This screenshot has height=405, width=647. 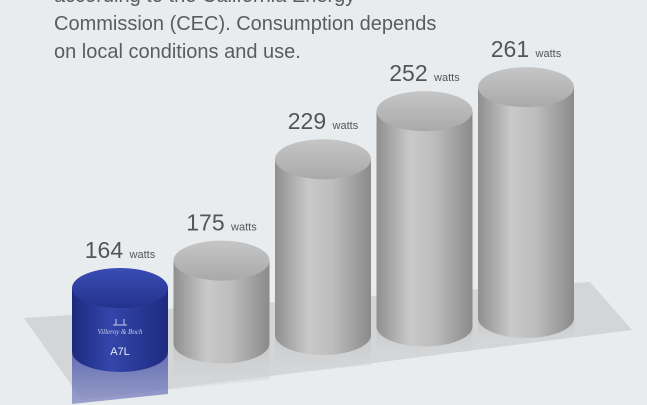 What do you see at coordinates (310, 121) in the screenshot?
I see `value-number: 229` at bounding box center [310, 121].